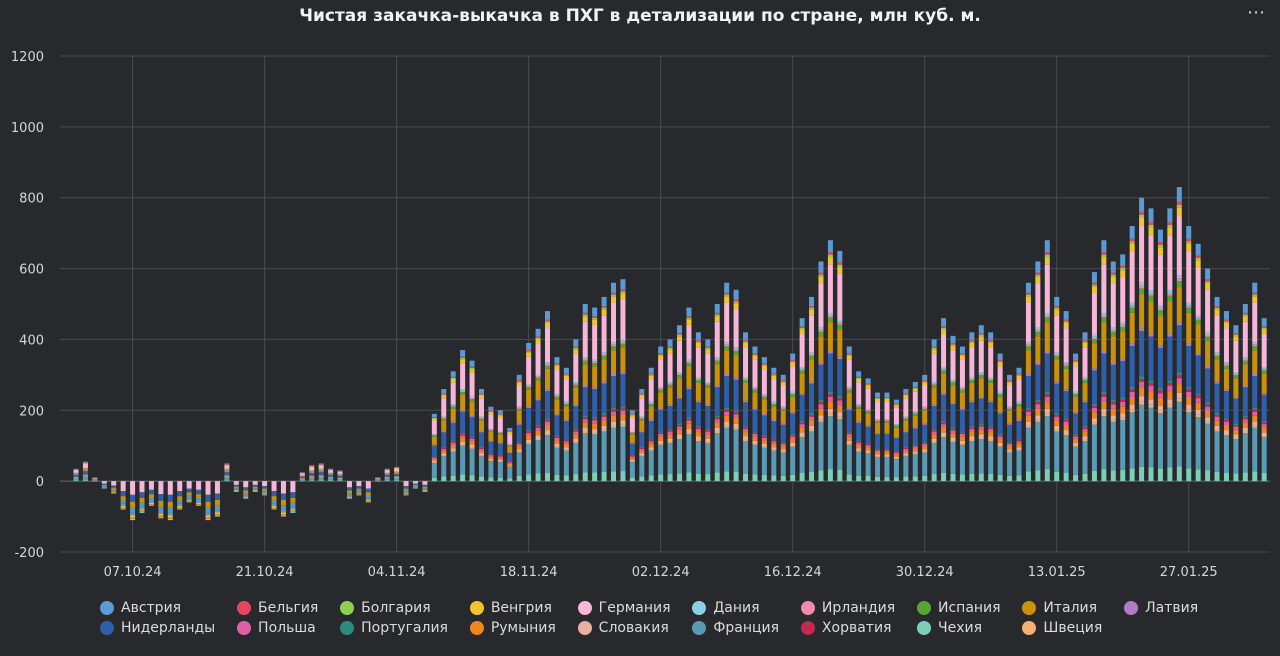  Describe the element at coordinates (746, 608) in the screenshot. I see `legend-item: Дания` at that location.